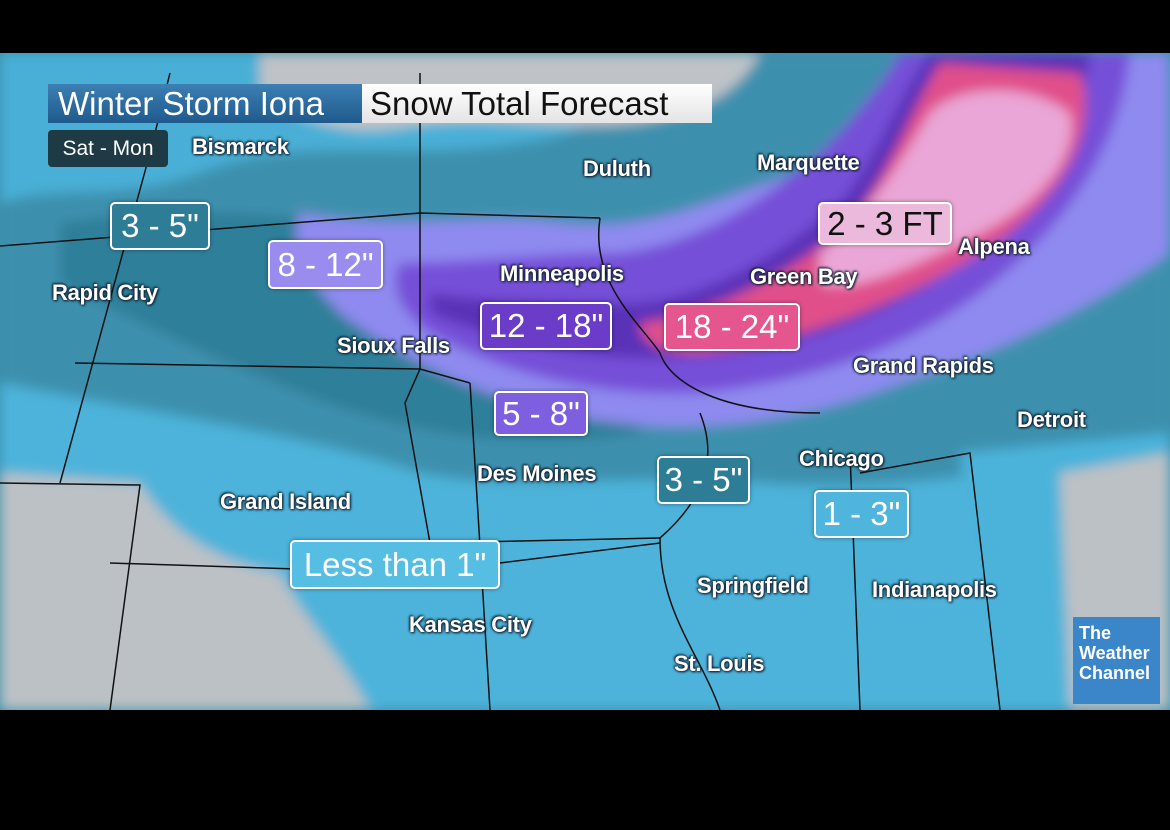 The width and height of the screenshot is (1170, 830). Describe the element at coordinates (1114, 653) in the screenshot. I see `logo-line: Weather` at that location.